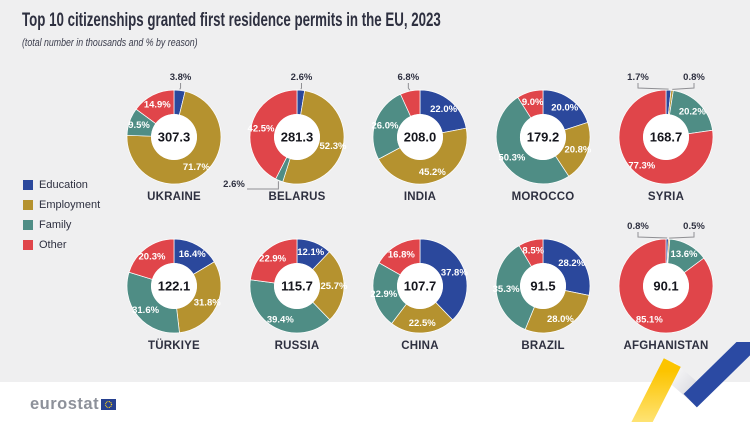  Describe the element at coordinates (53, 245) in the screenshot. I see `legend-label: Other` at that location.